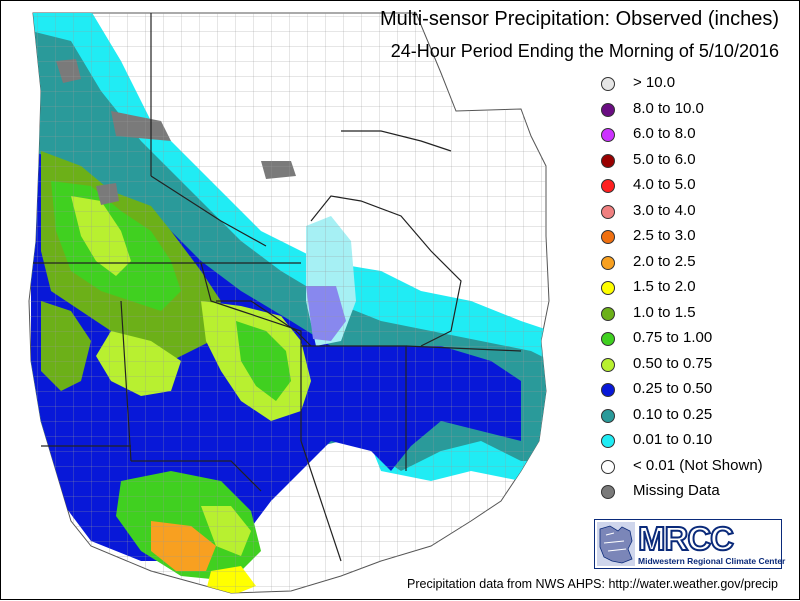 The image size is (800, 601). Describe the element at coordinates (664, 133) in the screenshot. I see `legend-label: 6.0 to 8.0` at that location.